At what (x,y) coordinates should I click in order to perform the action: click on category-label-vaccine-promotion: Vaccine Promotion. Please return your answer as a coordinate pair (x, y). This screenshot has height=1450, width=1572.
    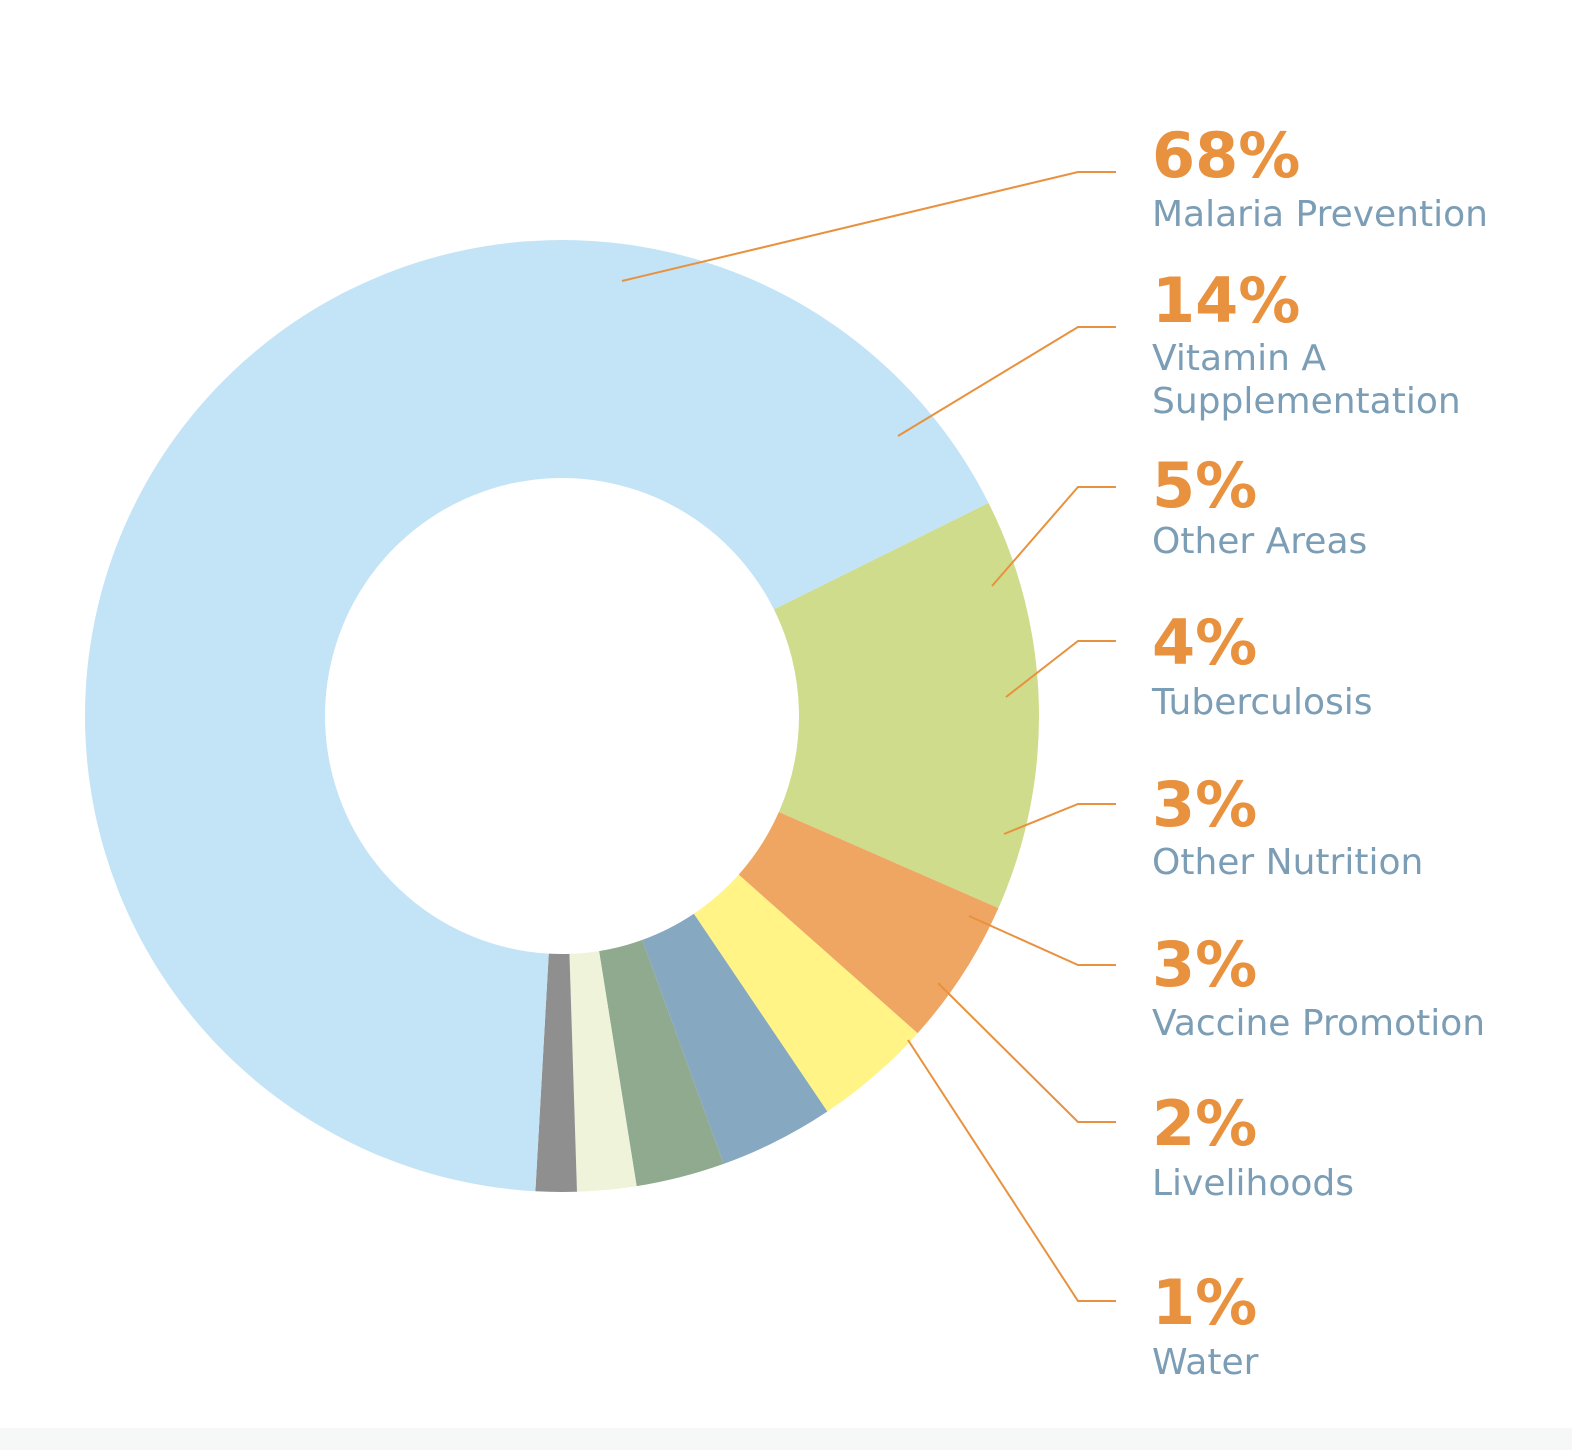
    Looking at the image, I should click on (1318, 1023).